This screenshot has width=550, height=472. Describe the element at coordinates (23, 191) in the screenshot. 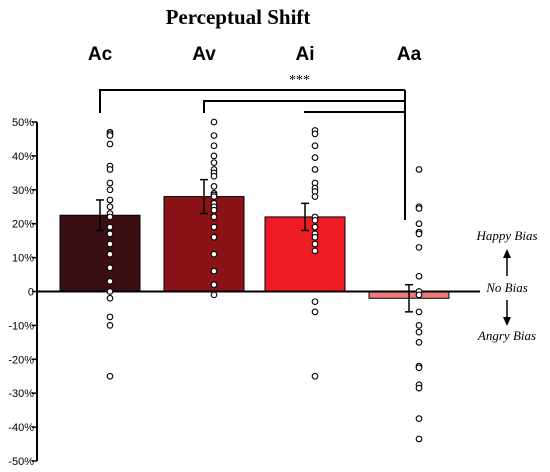

I see `y-tick-label: 30%` at that location.